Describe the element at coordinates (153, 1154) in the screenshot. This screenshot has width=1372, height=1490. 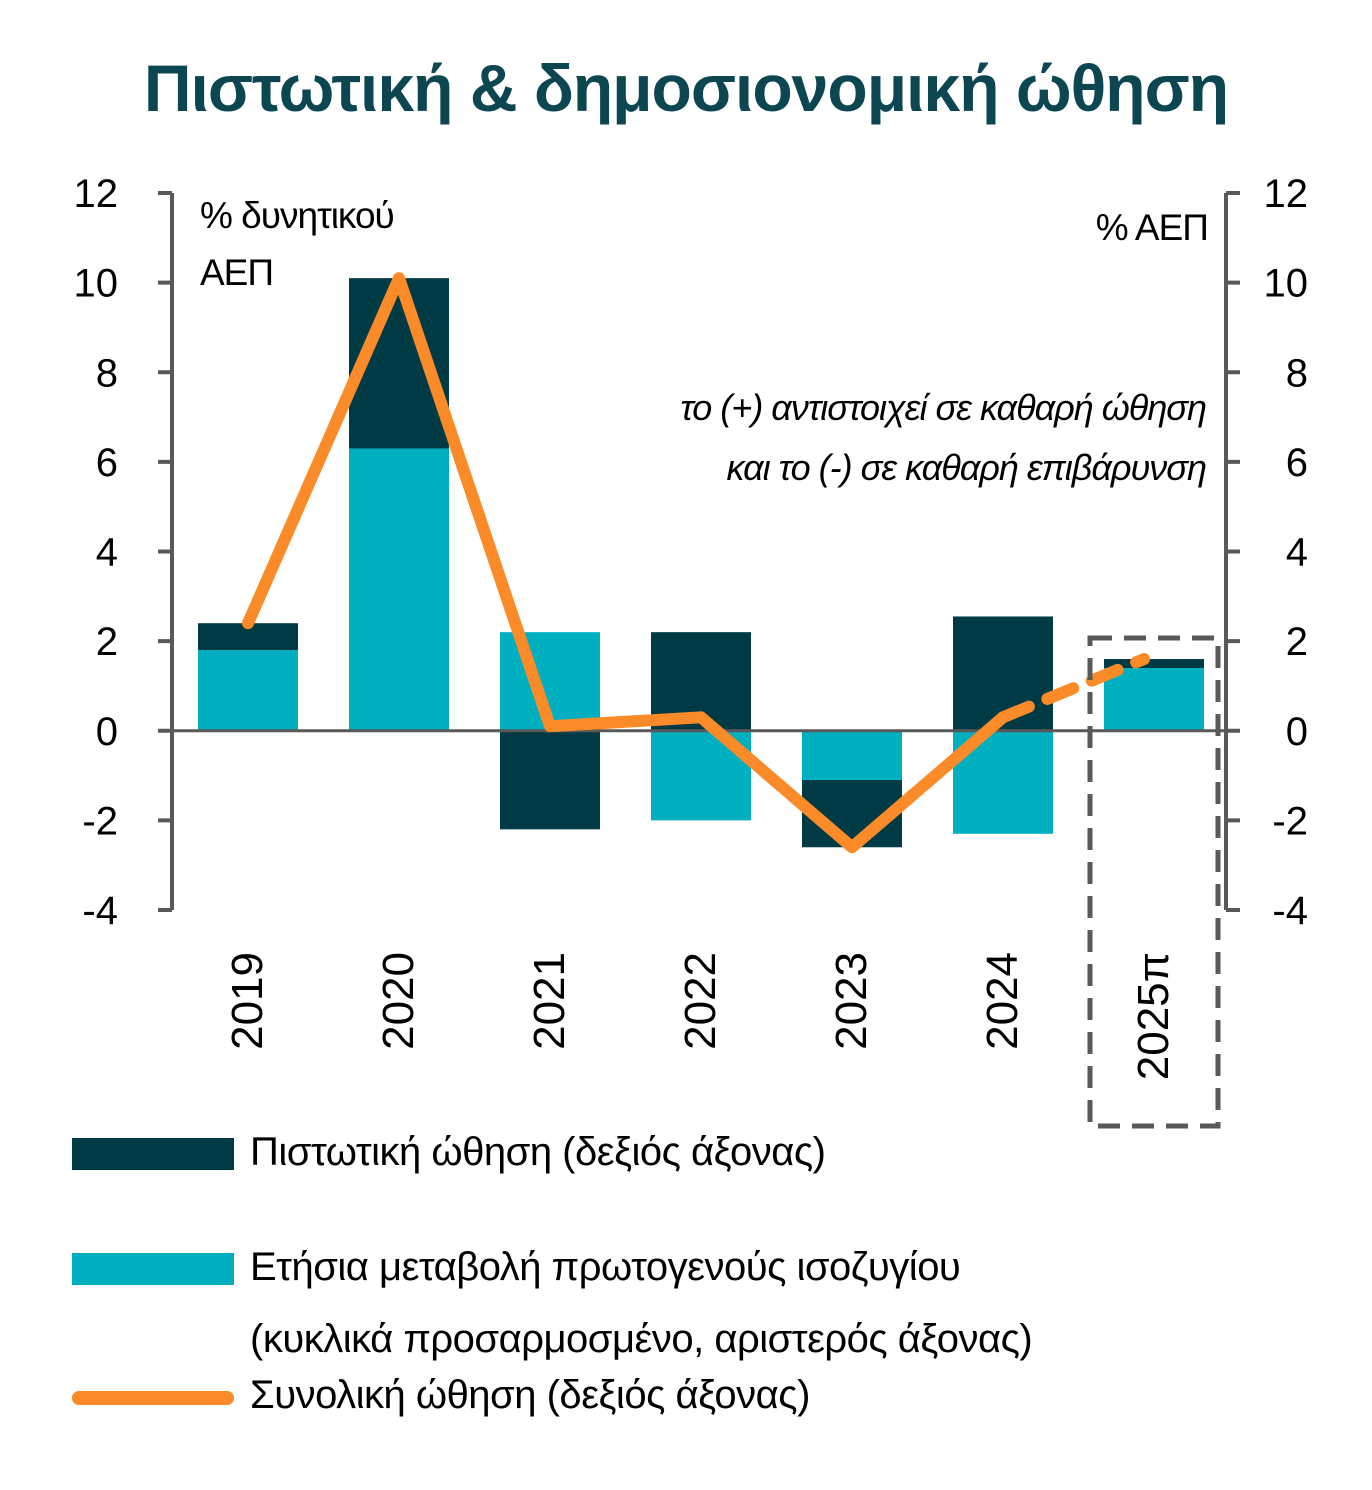
I see `legend-swatch-credit` at that location.